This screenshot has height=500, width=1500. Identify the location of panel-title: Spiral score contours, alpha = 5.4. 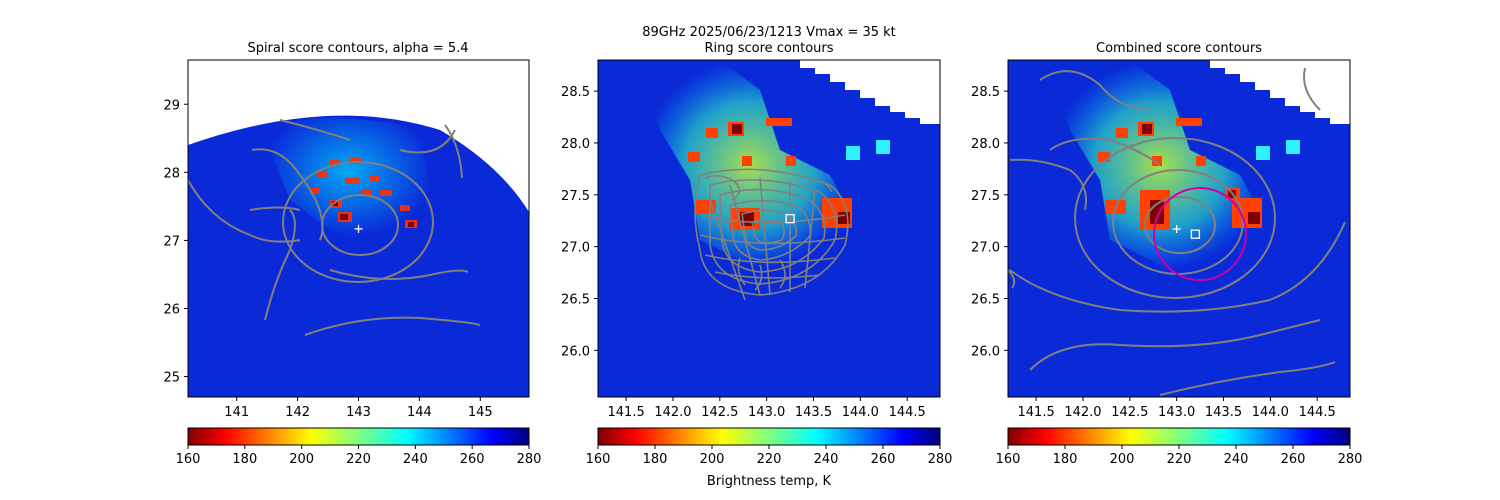
(357, 48).